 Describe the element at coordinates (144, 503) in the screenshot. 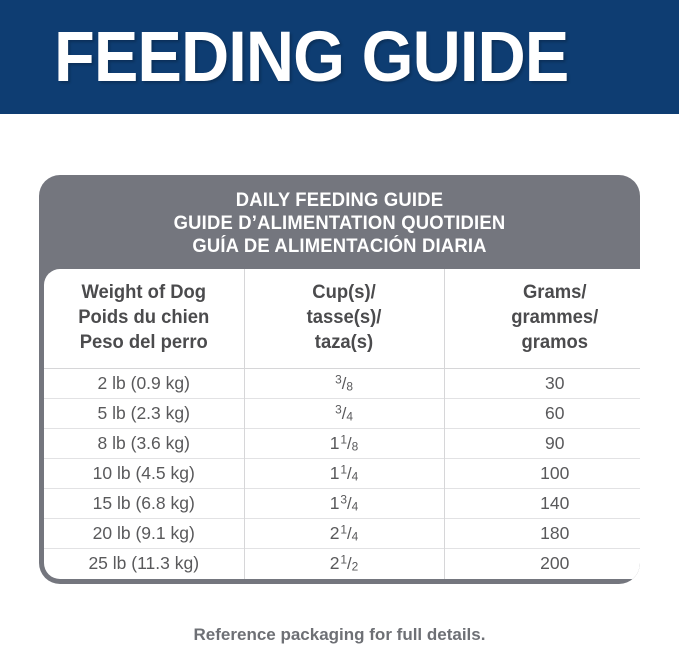

I see `cell-weight: 15 lb (6.8 kg)` at that location.